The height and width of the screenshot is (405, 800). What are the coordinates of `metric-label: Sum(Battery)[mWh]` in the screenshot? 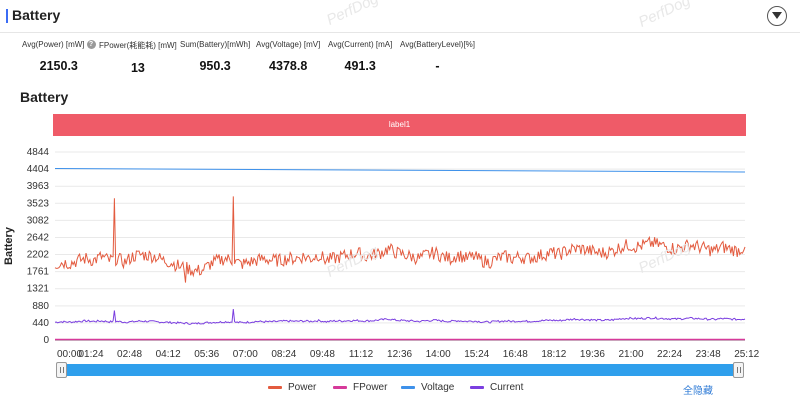 It's located at (215, 44).